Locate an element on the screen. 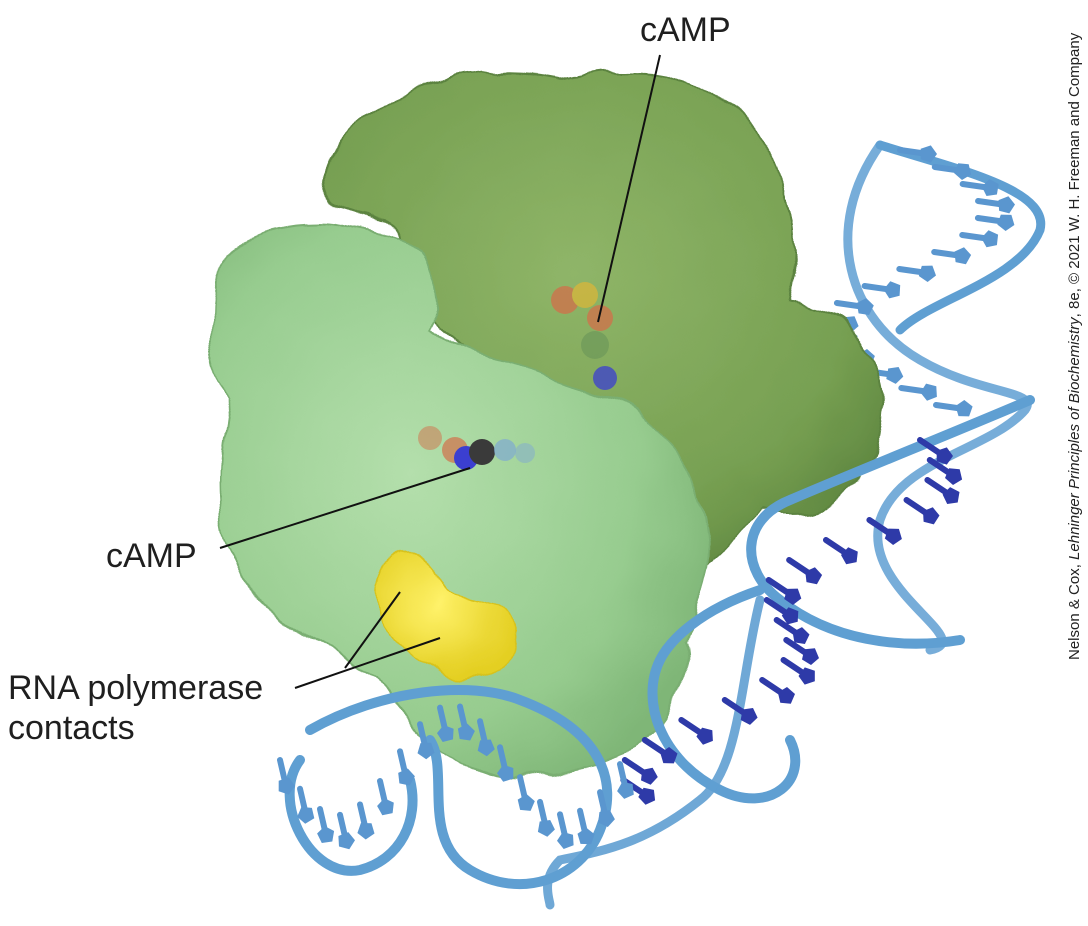 This screenshot has width=1088, height=926. dna-backbone-front-mid is located at coordinates (654, 752).